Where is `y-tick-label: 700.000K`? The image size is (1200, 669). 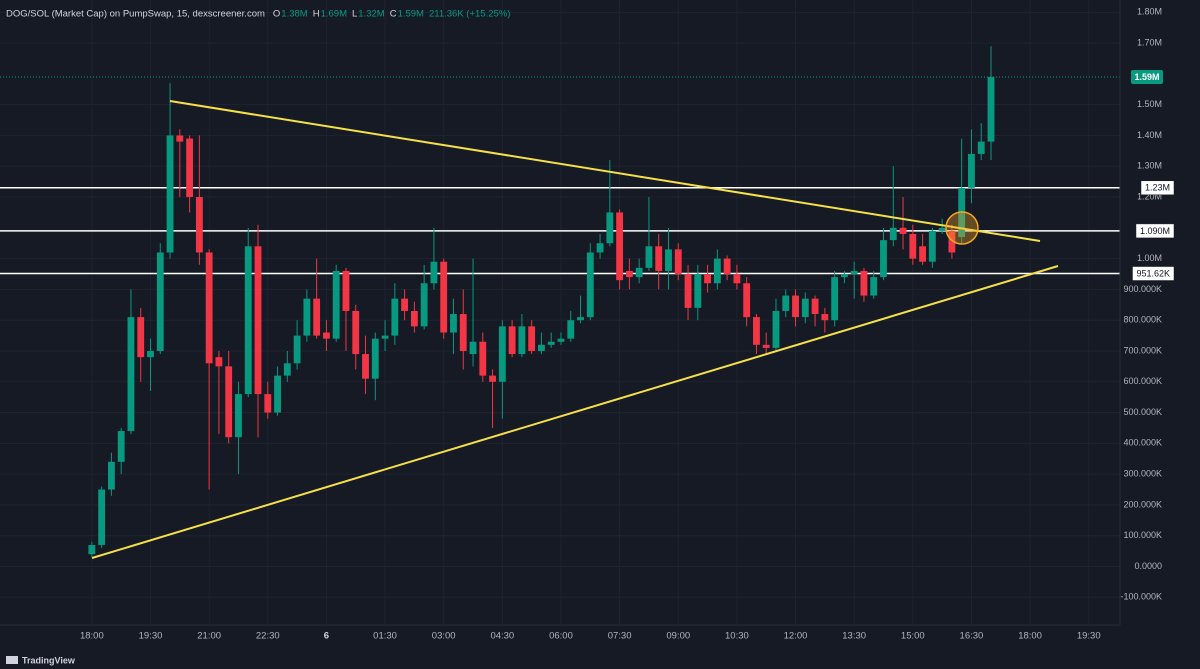
y-tick-label: 700.000K is located at coordinates (1142, 350).